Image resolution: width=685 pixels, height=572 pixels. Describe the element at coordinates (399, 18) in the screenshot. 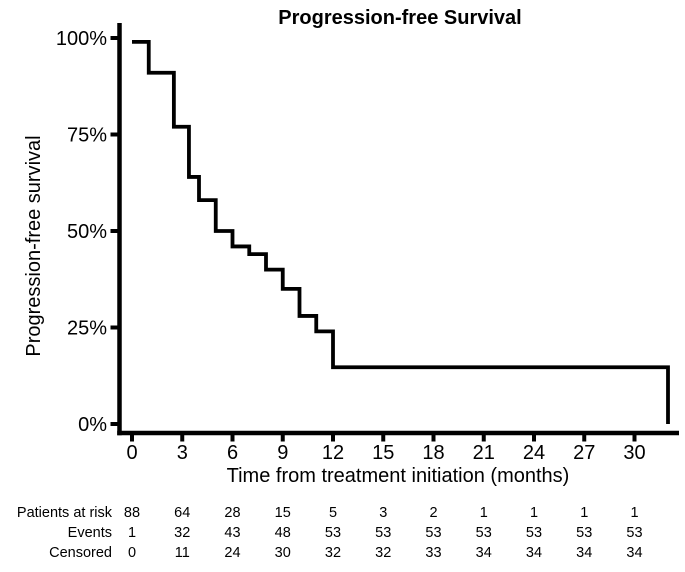

I see `chart-title: Progression-free Survival` at that location.